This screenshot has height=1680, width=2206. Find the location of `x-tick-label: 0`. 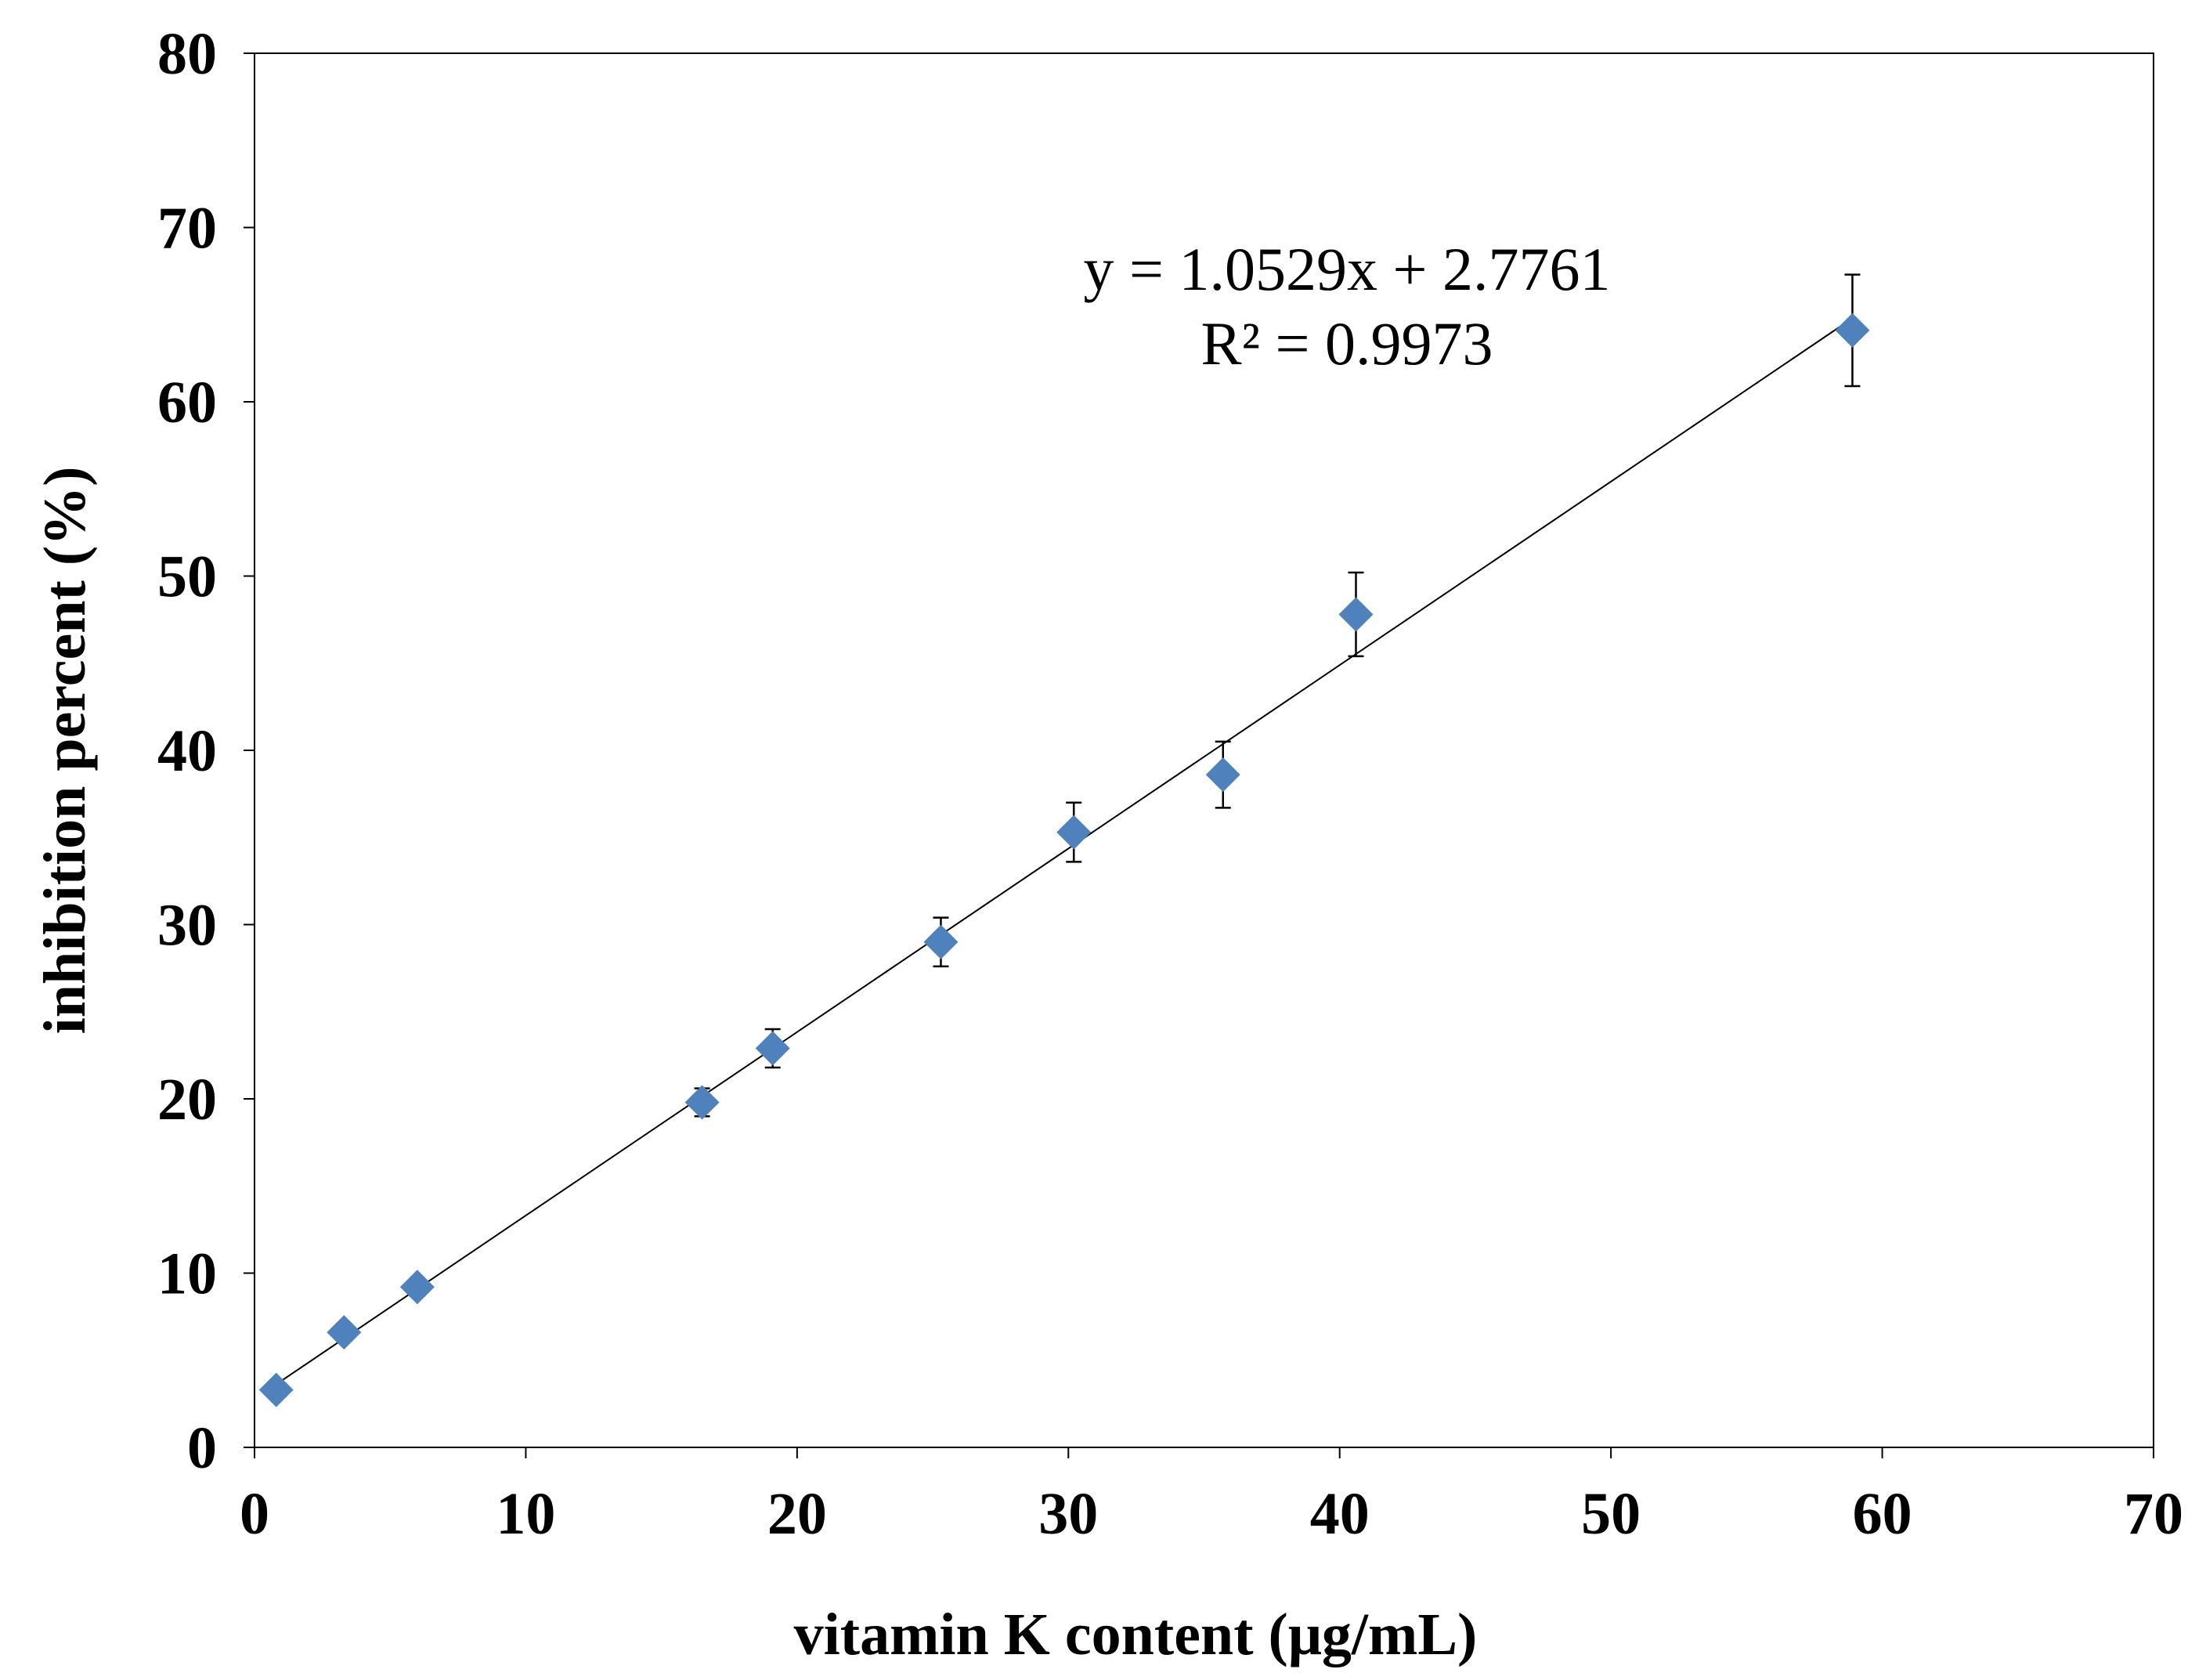

x-tick-label: 0 is located at coordinates (255, 1514).